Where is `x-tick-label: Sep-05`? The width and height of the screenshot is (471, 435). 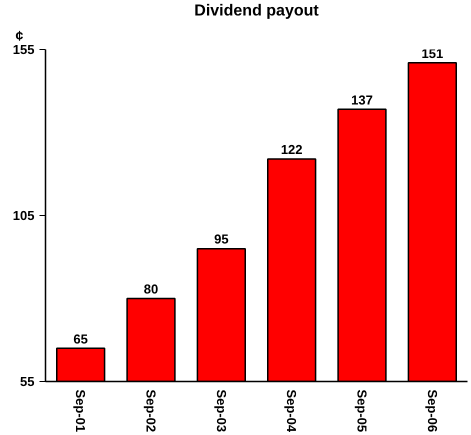 x-tick-label: Sep-05 is located at coordinates (362, 411).